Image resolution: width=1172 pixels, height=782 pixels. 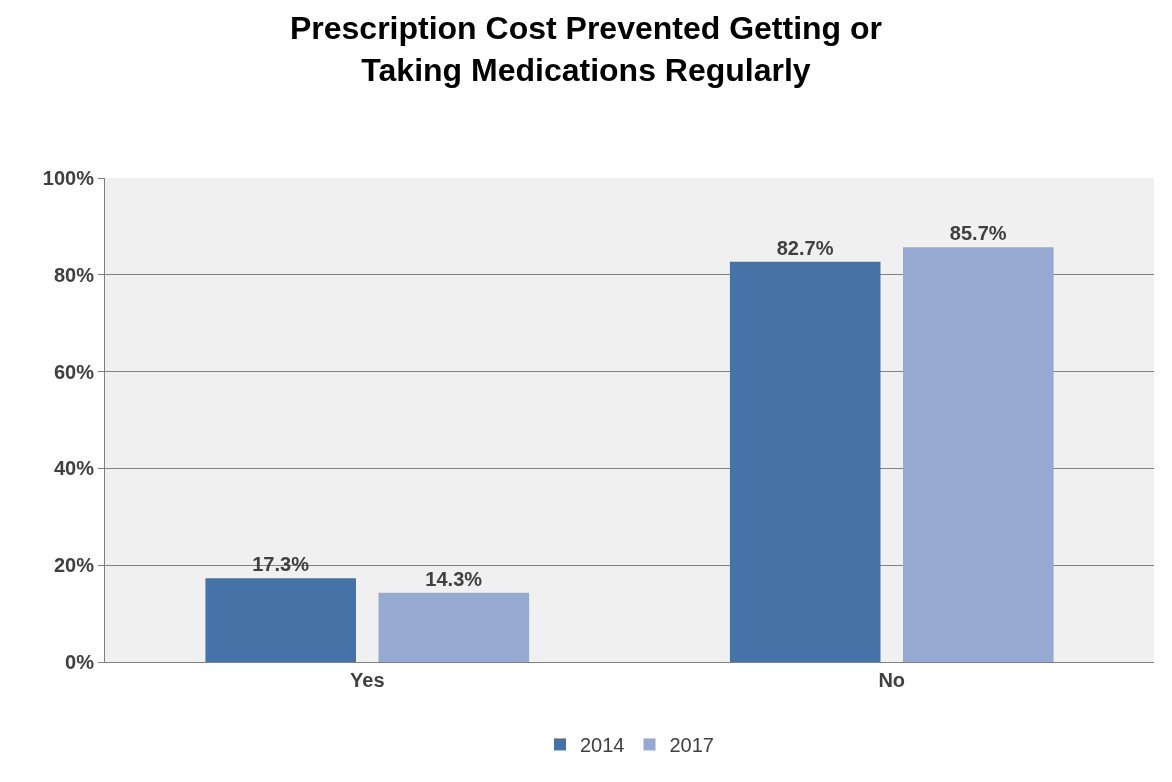 What do you see at coordinates (805, 247) in the screenshot?
I see `data-label: 82.7%` at bounding box center [805, 247].